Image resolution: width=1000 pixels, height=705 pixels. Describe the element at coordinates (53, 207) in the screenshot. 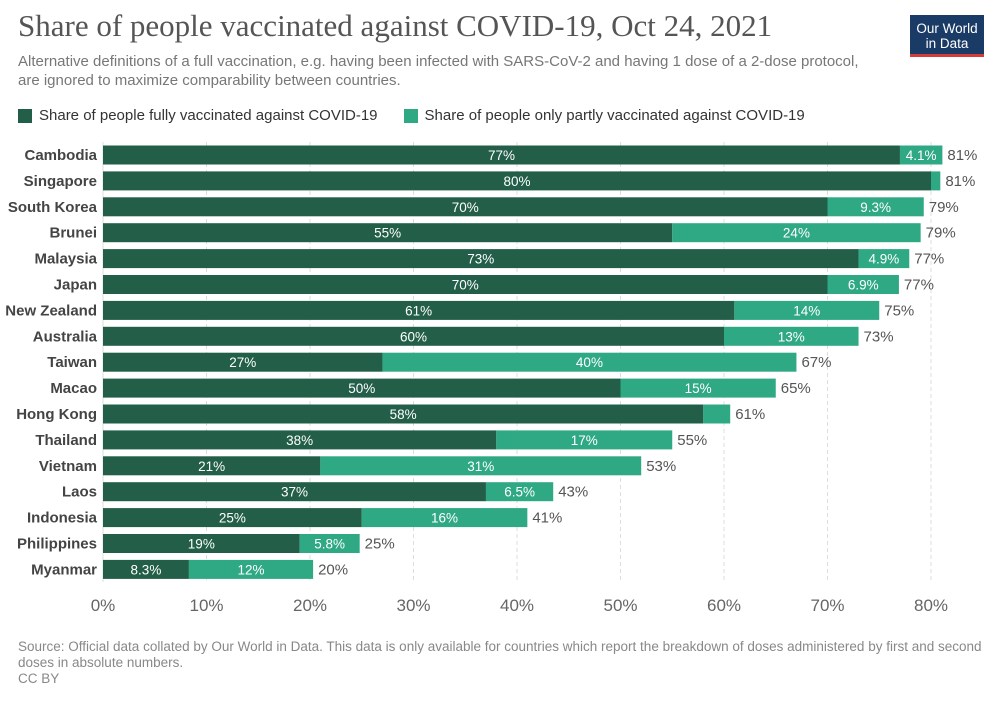

I see `category-label: South Korea` at that location.